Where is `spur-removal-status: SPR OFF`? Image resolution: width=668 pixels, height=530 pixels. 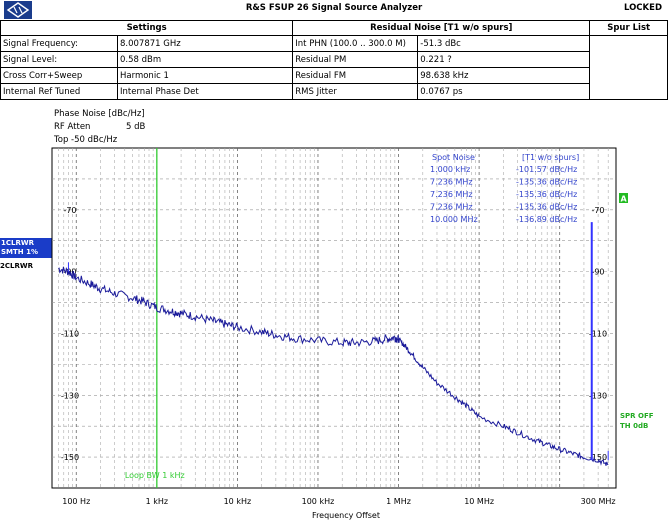 spur-removal-status: SPR OFF is located at coordinates (637, 416).